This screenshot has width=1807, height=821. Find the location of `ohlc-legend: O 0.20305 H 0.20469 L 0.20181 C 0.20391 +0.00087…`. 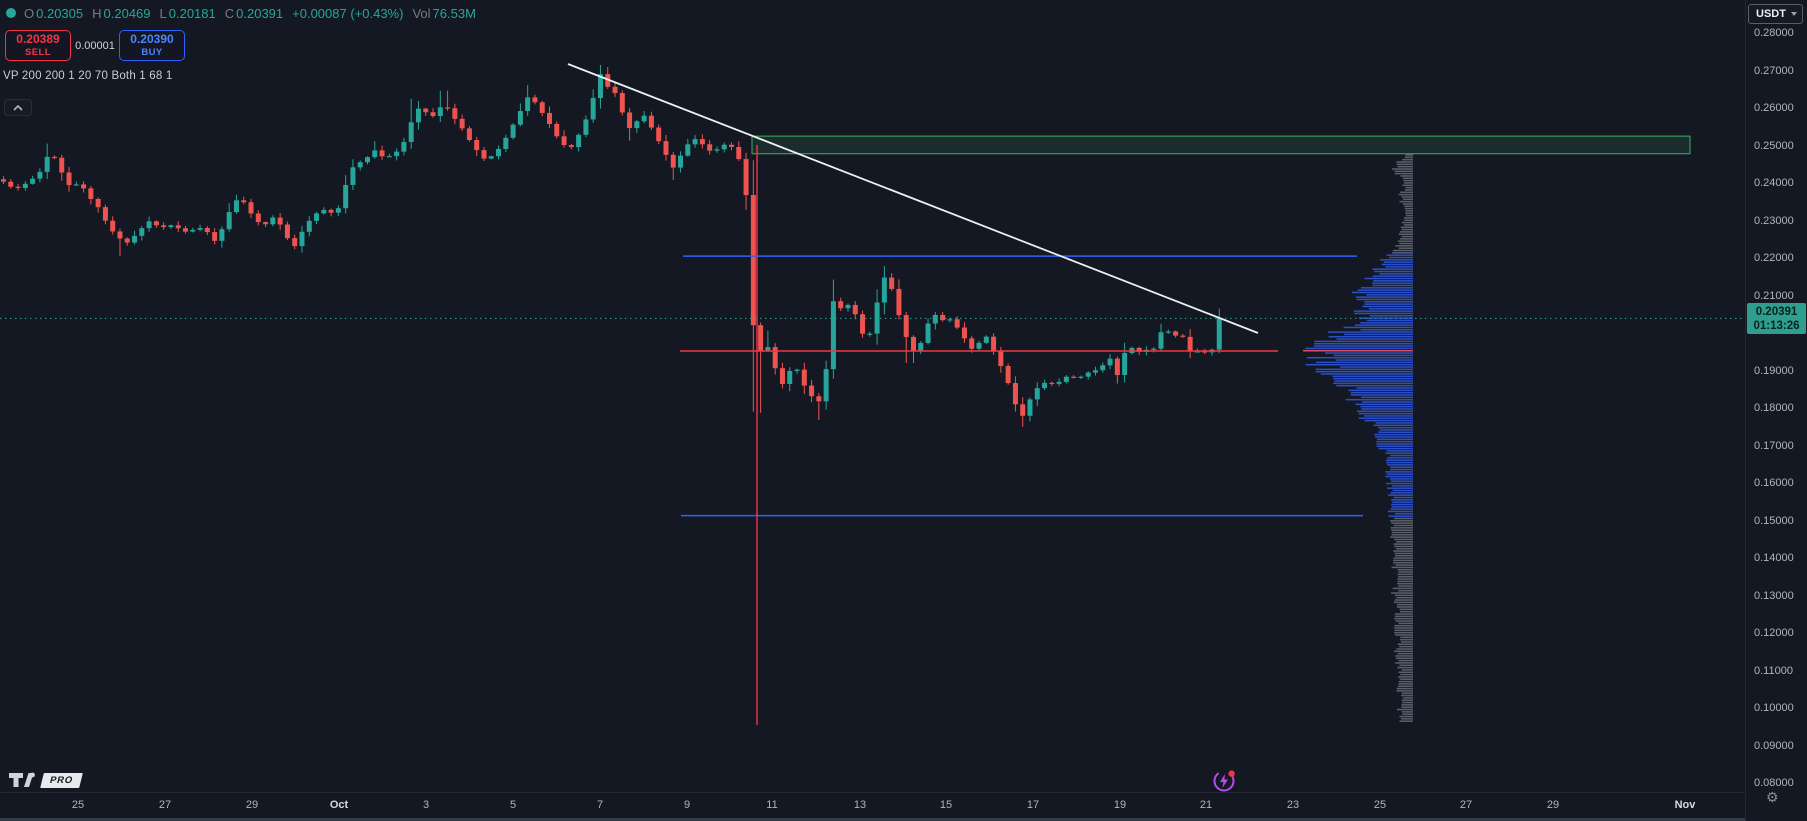

ohlc-legend: O 0.20305 H 0.20469 L 0.20181 C 0.20391 +0.00087… is located at coordinates (241, 13).